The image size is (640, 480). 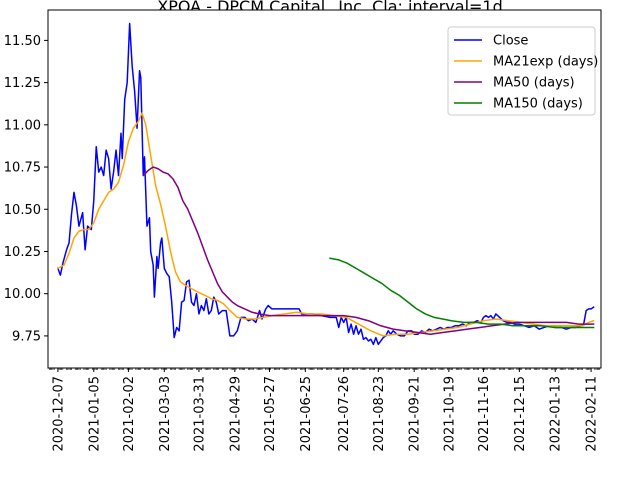 What do you see at coordinates (22, 168) in the screenshot?
I see `y-tick-label: 10.75` at bounding box center [22, 168].